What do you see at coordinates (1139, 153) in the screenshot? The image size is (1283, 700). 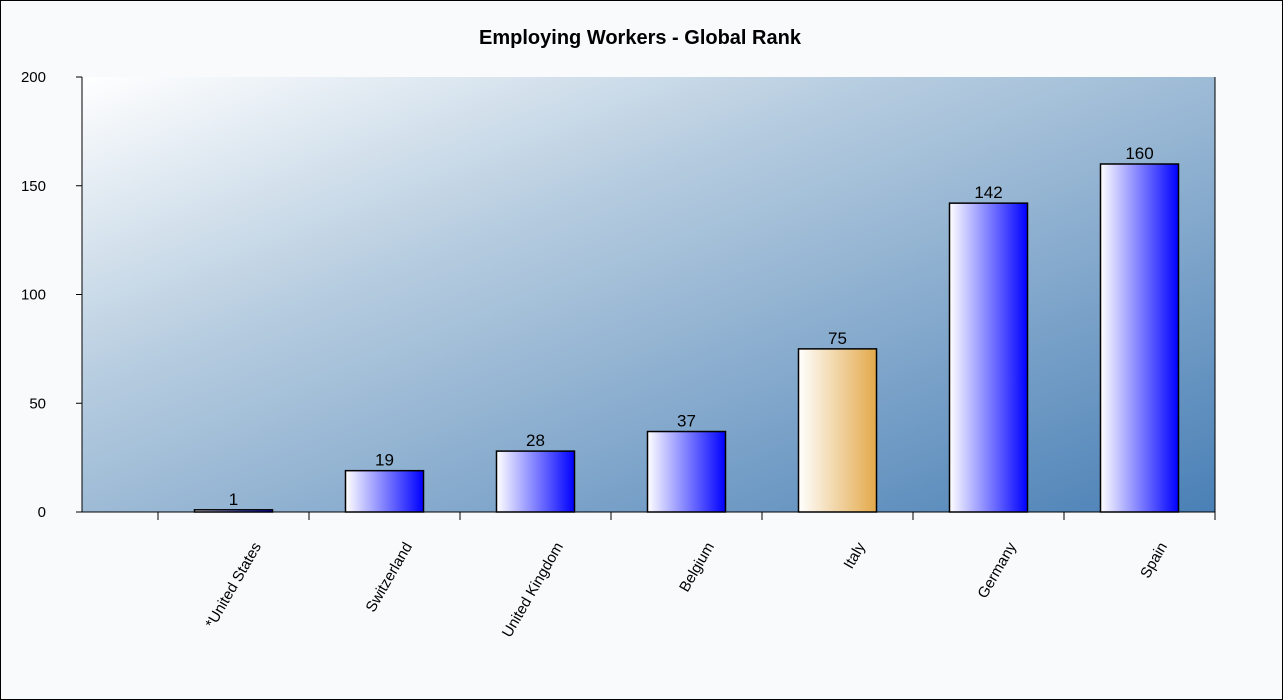 I see `data-label: 160` at bounding box center [1139, 153].